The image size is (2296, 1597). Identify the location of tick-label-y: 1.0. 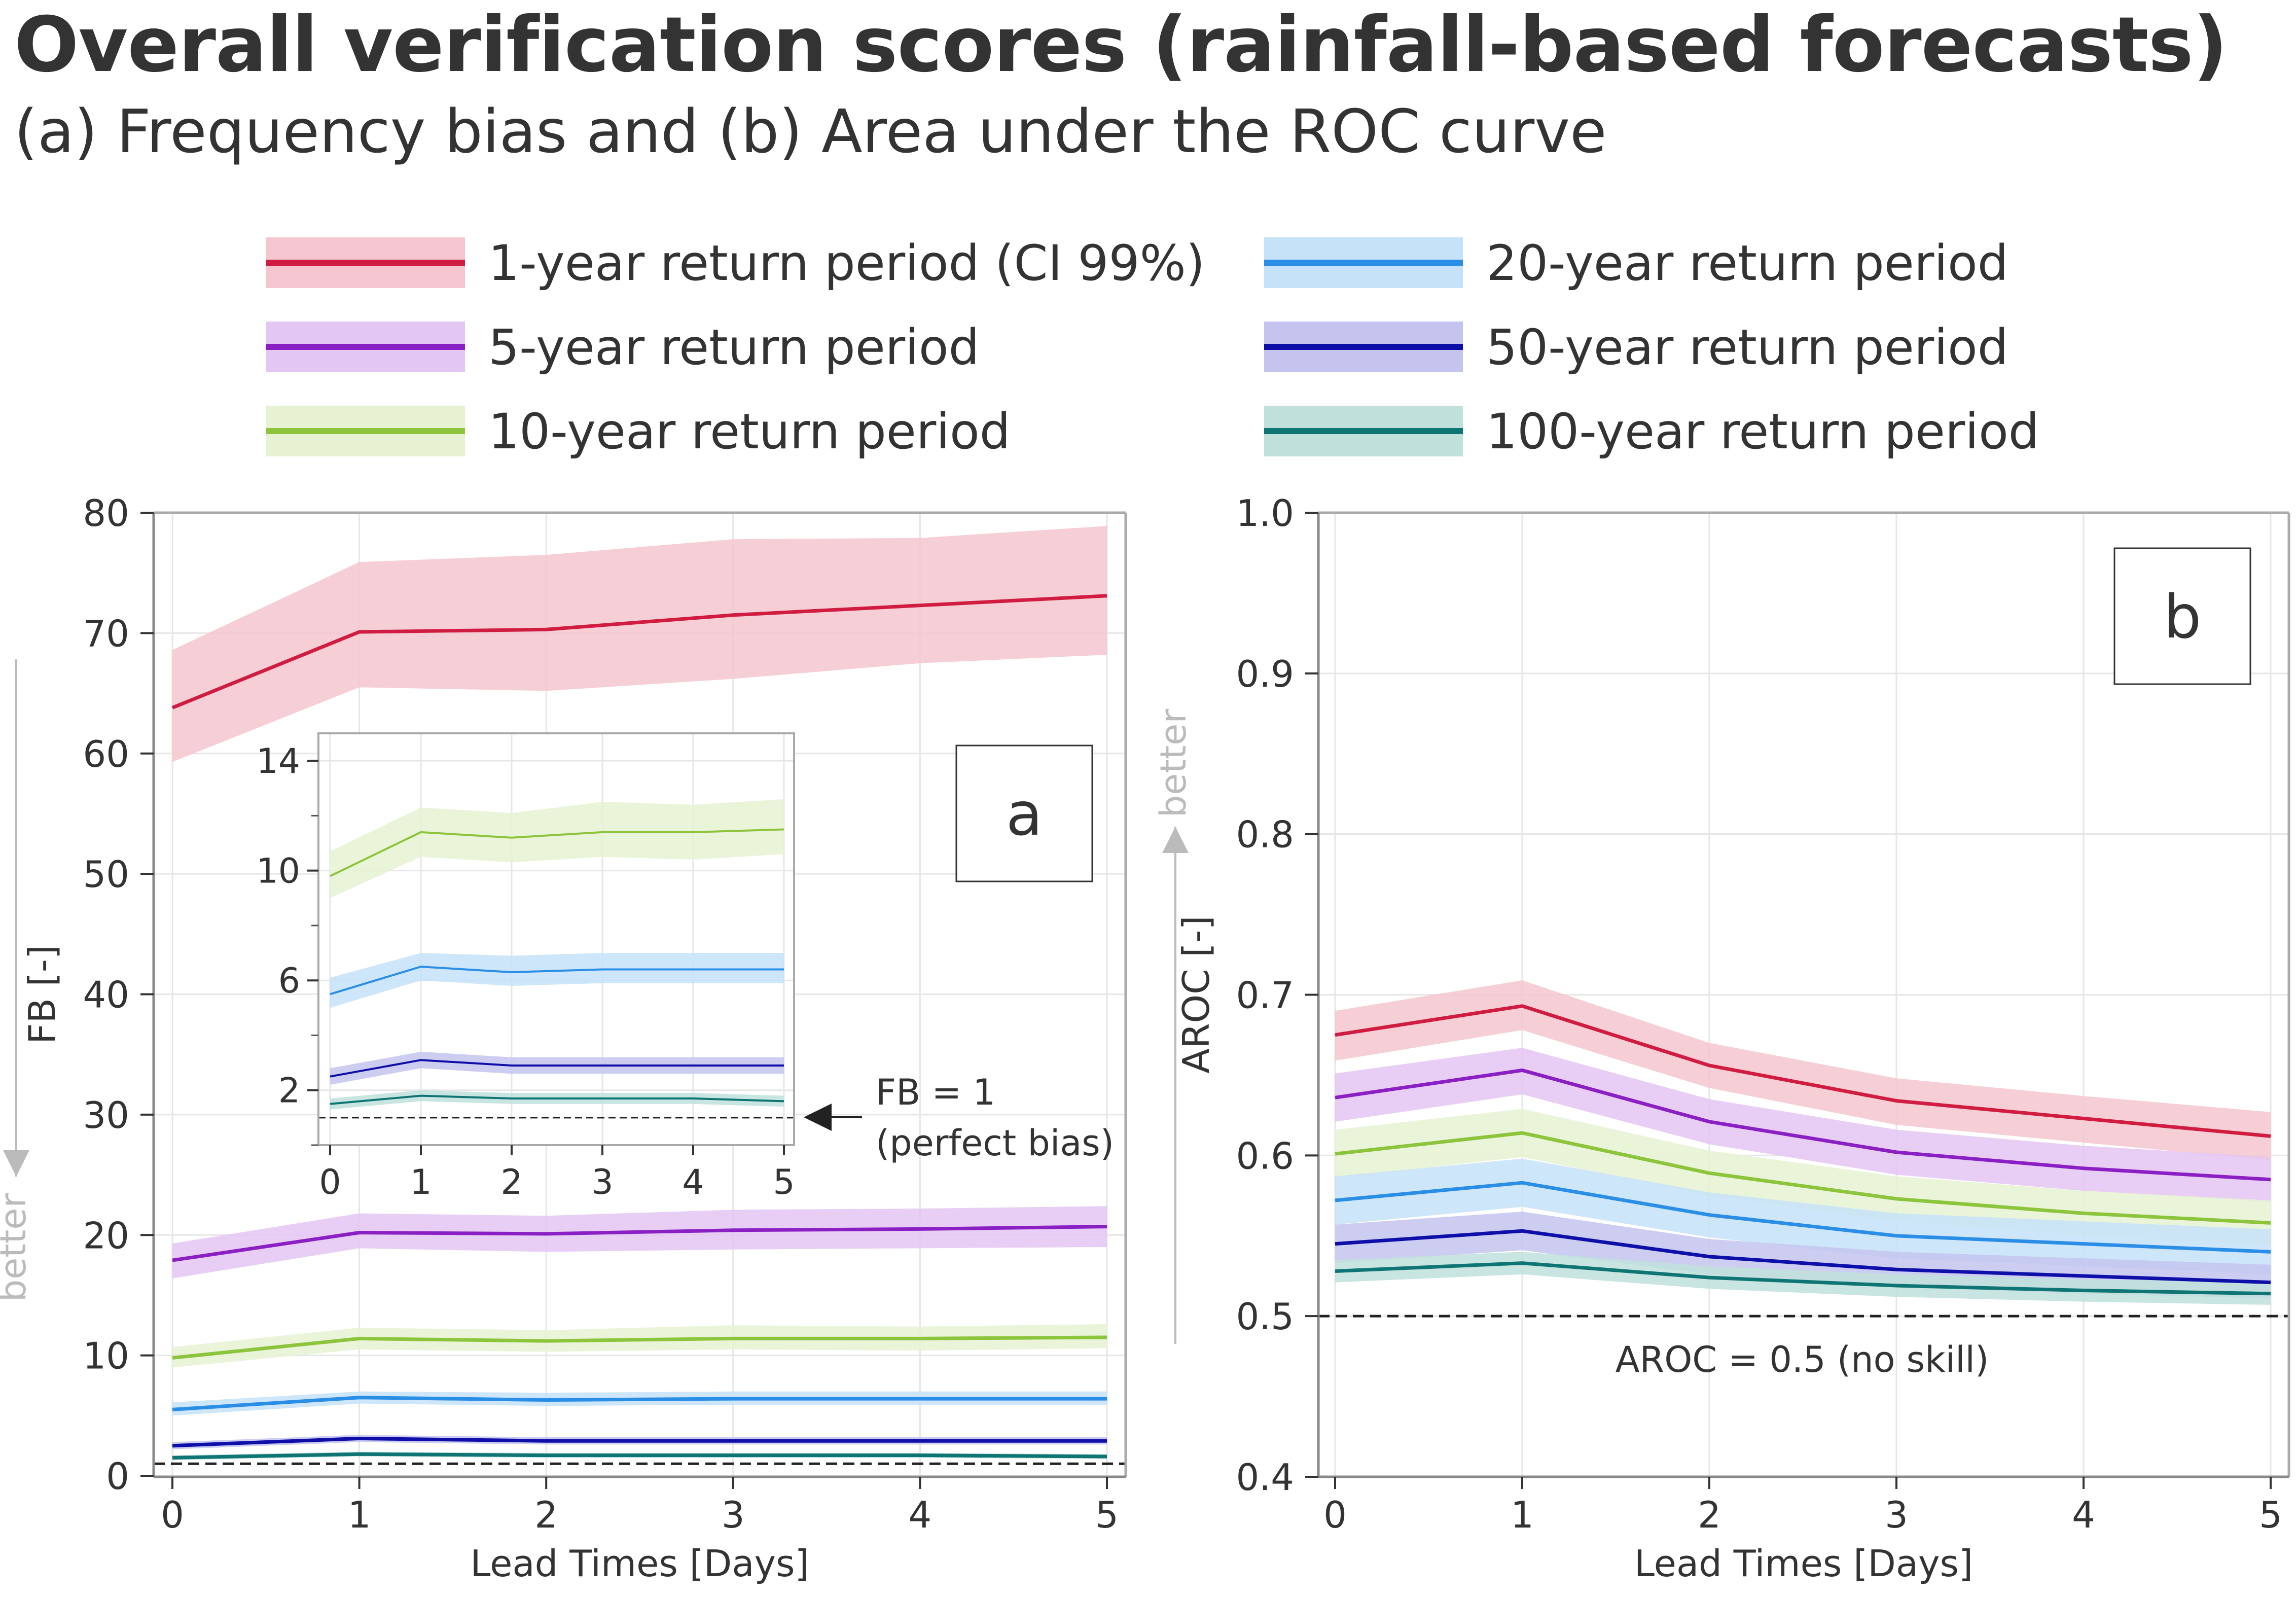
(1265, 514).